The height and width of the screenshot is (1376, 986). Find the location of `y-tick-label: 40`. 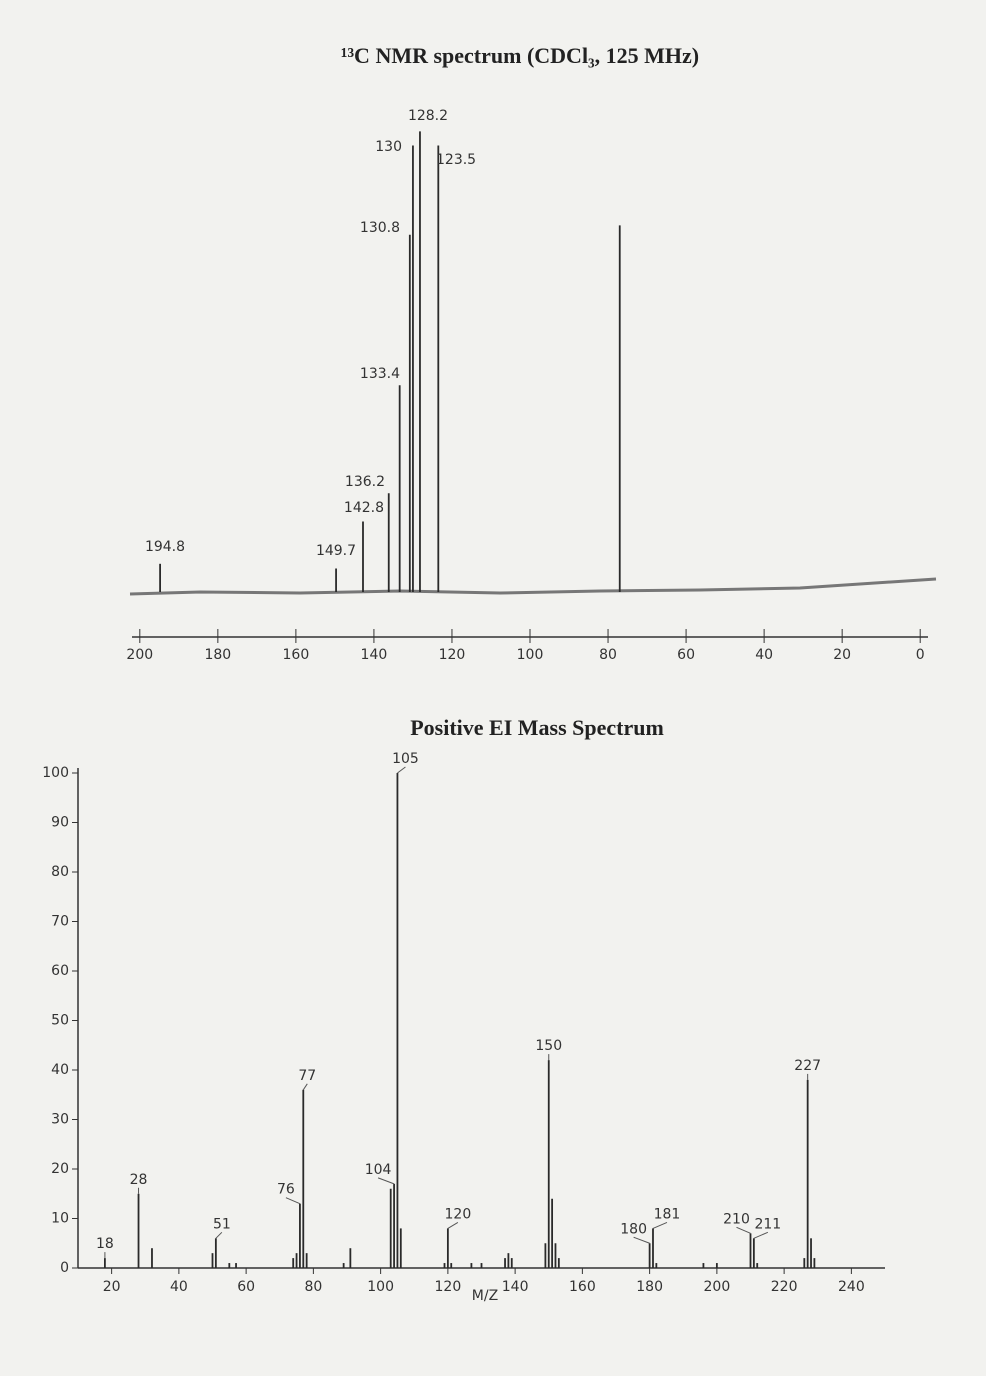

y-tick-label: 40 is located at coordinates (60, 1070).